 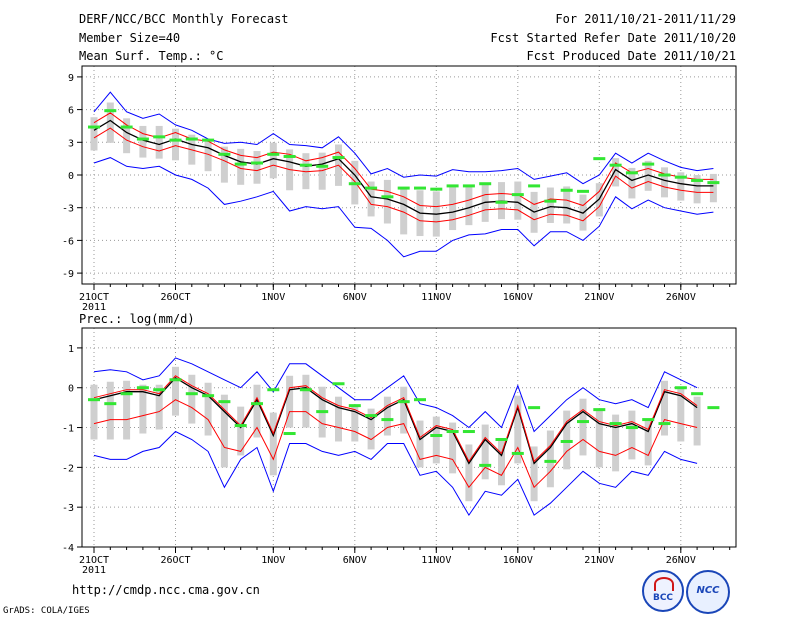 What do you see at coordinates (151, 56) in the screenshot?
I see `header-line-3: Mean Surf. Temp.: °C` at bounding box center [151, 56].